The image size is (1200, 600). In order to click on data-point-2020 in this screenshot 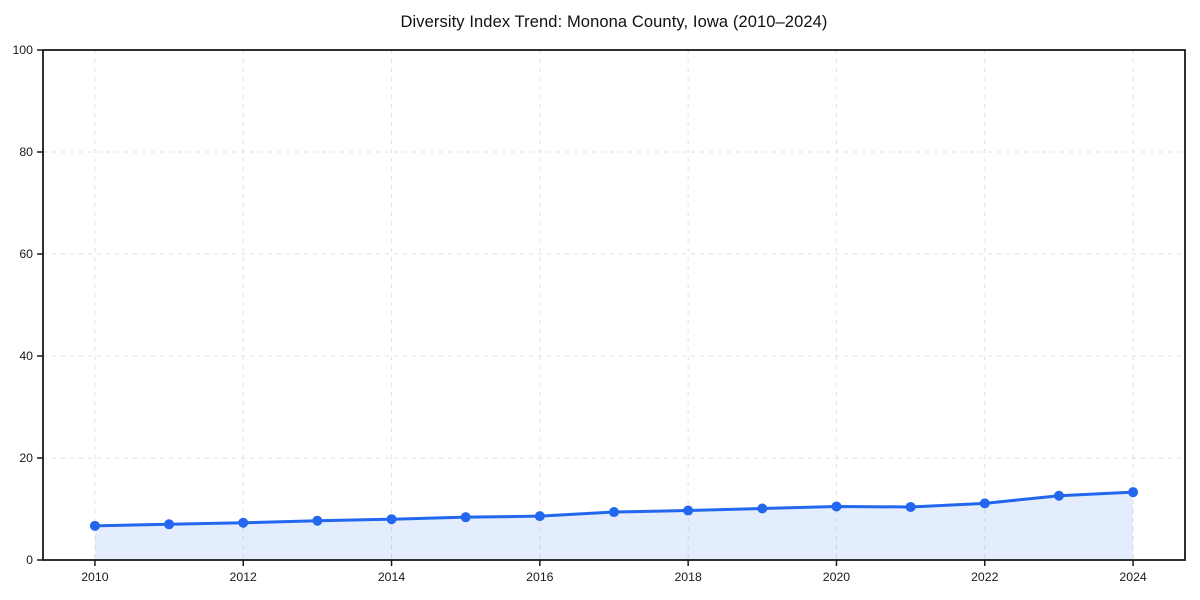, I will do `click(836, 506)`.